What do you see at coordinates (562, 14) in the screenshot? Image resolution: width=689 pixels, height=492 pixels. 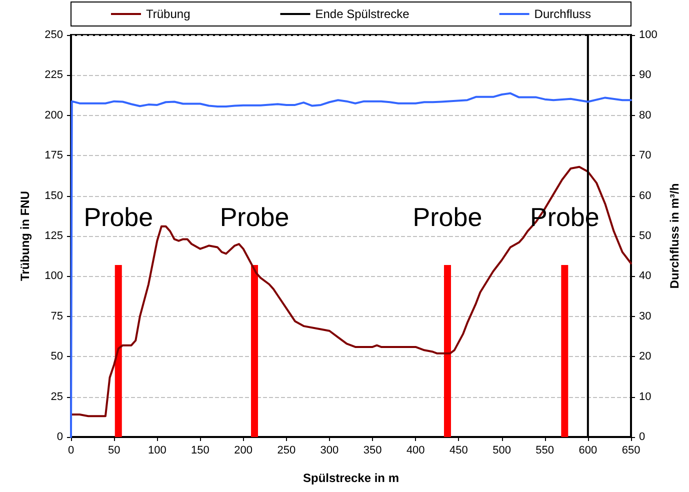 I see `legend-label: Durchfluss` at bounding box center [562, 14].